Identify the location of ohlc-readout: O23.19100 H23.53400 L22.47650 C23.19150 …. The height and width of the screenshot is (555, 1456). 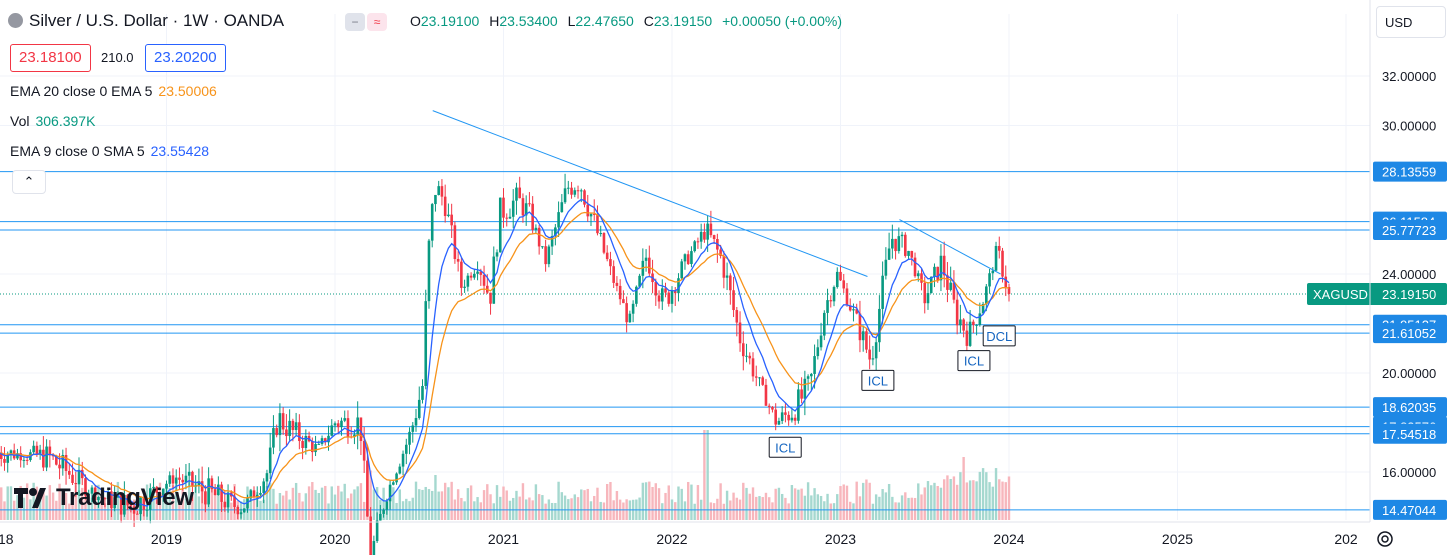
(626, 21).